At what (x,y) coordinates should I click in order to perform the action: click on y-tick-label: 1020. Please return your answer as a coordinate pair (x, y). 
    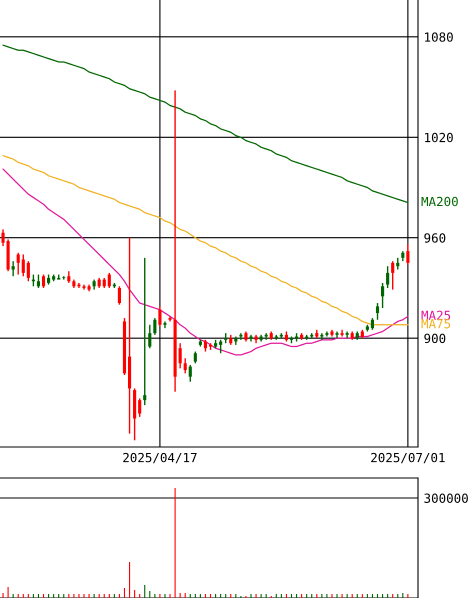
    Looking at the image, I should click on (439, 137).